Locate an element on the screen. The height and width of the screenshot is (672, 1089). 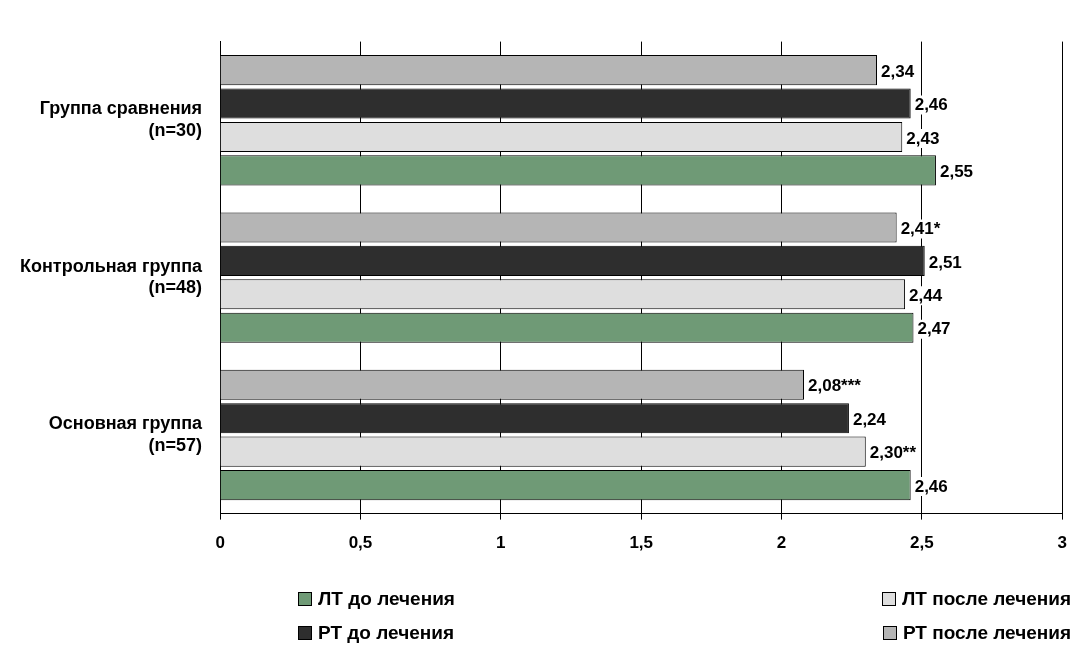
data-label: 2,43 is located at coordinates (923, 138).